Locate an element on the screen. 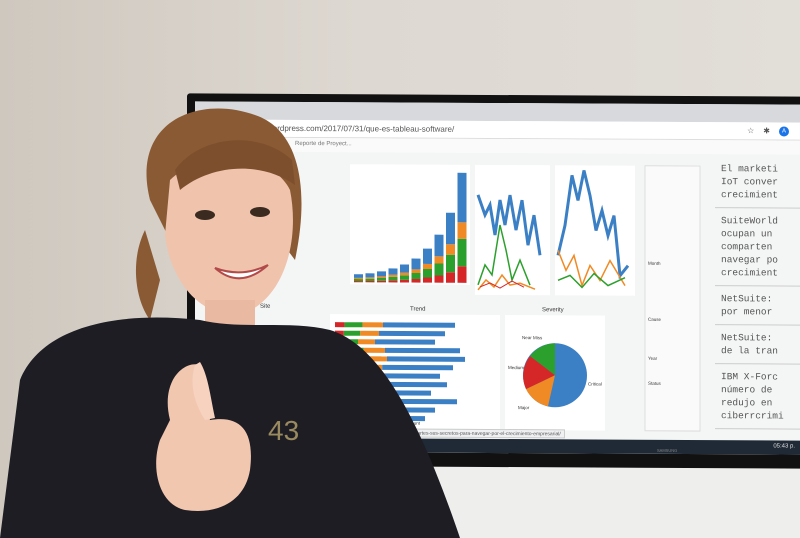 This screenshot has height=538, width=800. profile-avatar: A is located at coordinates (784, 131).